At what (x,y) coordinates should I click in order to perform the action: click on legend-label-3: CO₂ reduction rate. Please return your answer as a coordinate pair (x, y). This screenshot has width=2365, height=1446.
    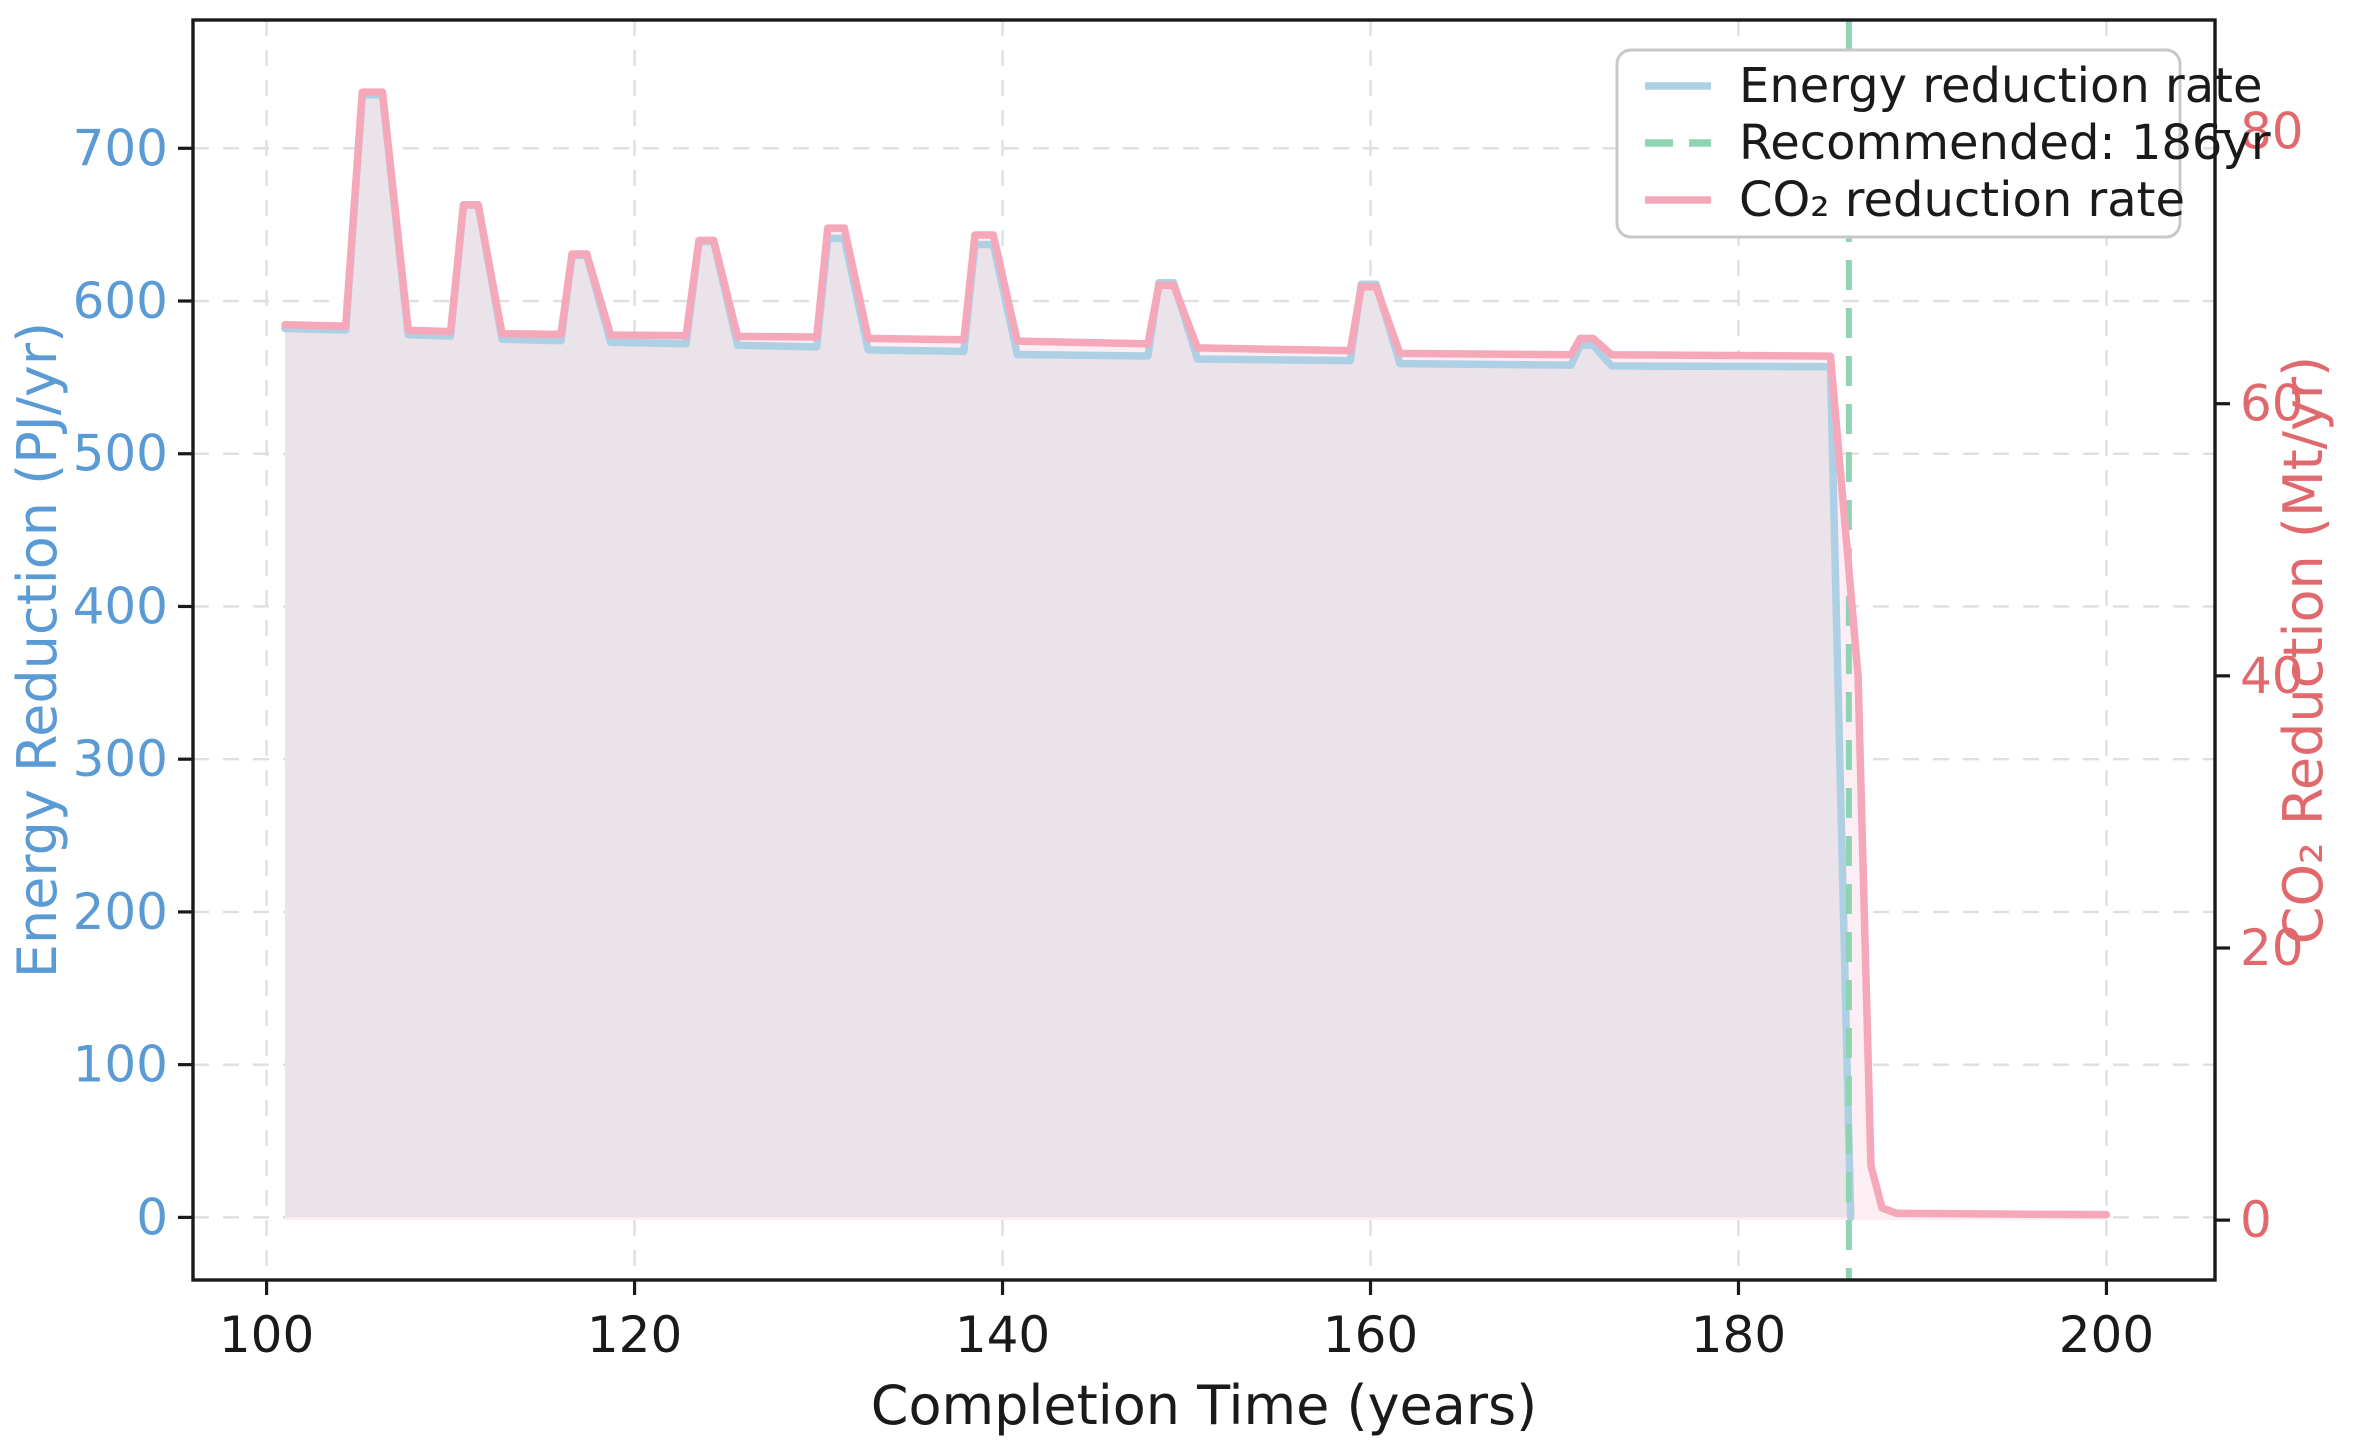
    Looking at the image, I should click on (1962, 200).